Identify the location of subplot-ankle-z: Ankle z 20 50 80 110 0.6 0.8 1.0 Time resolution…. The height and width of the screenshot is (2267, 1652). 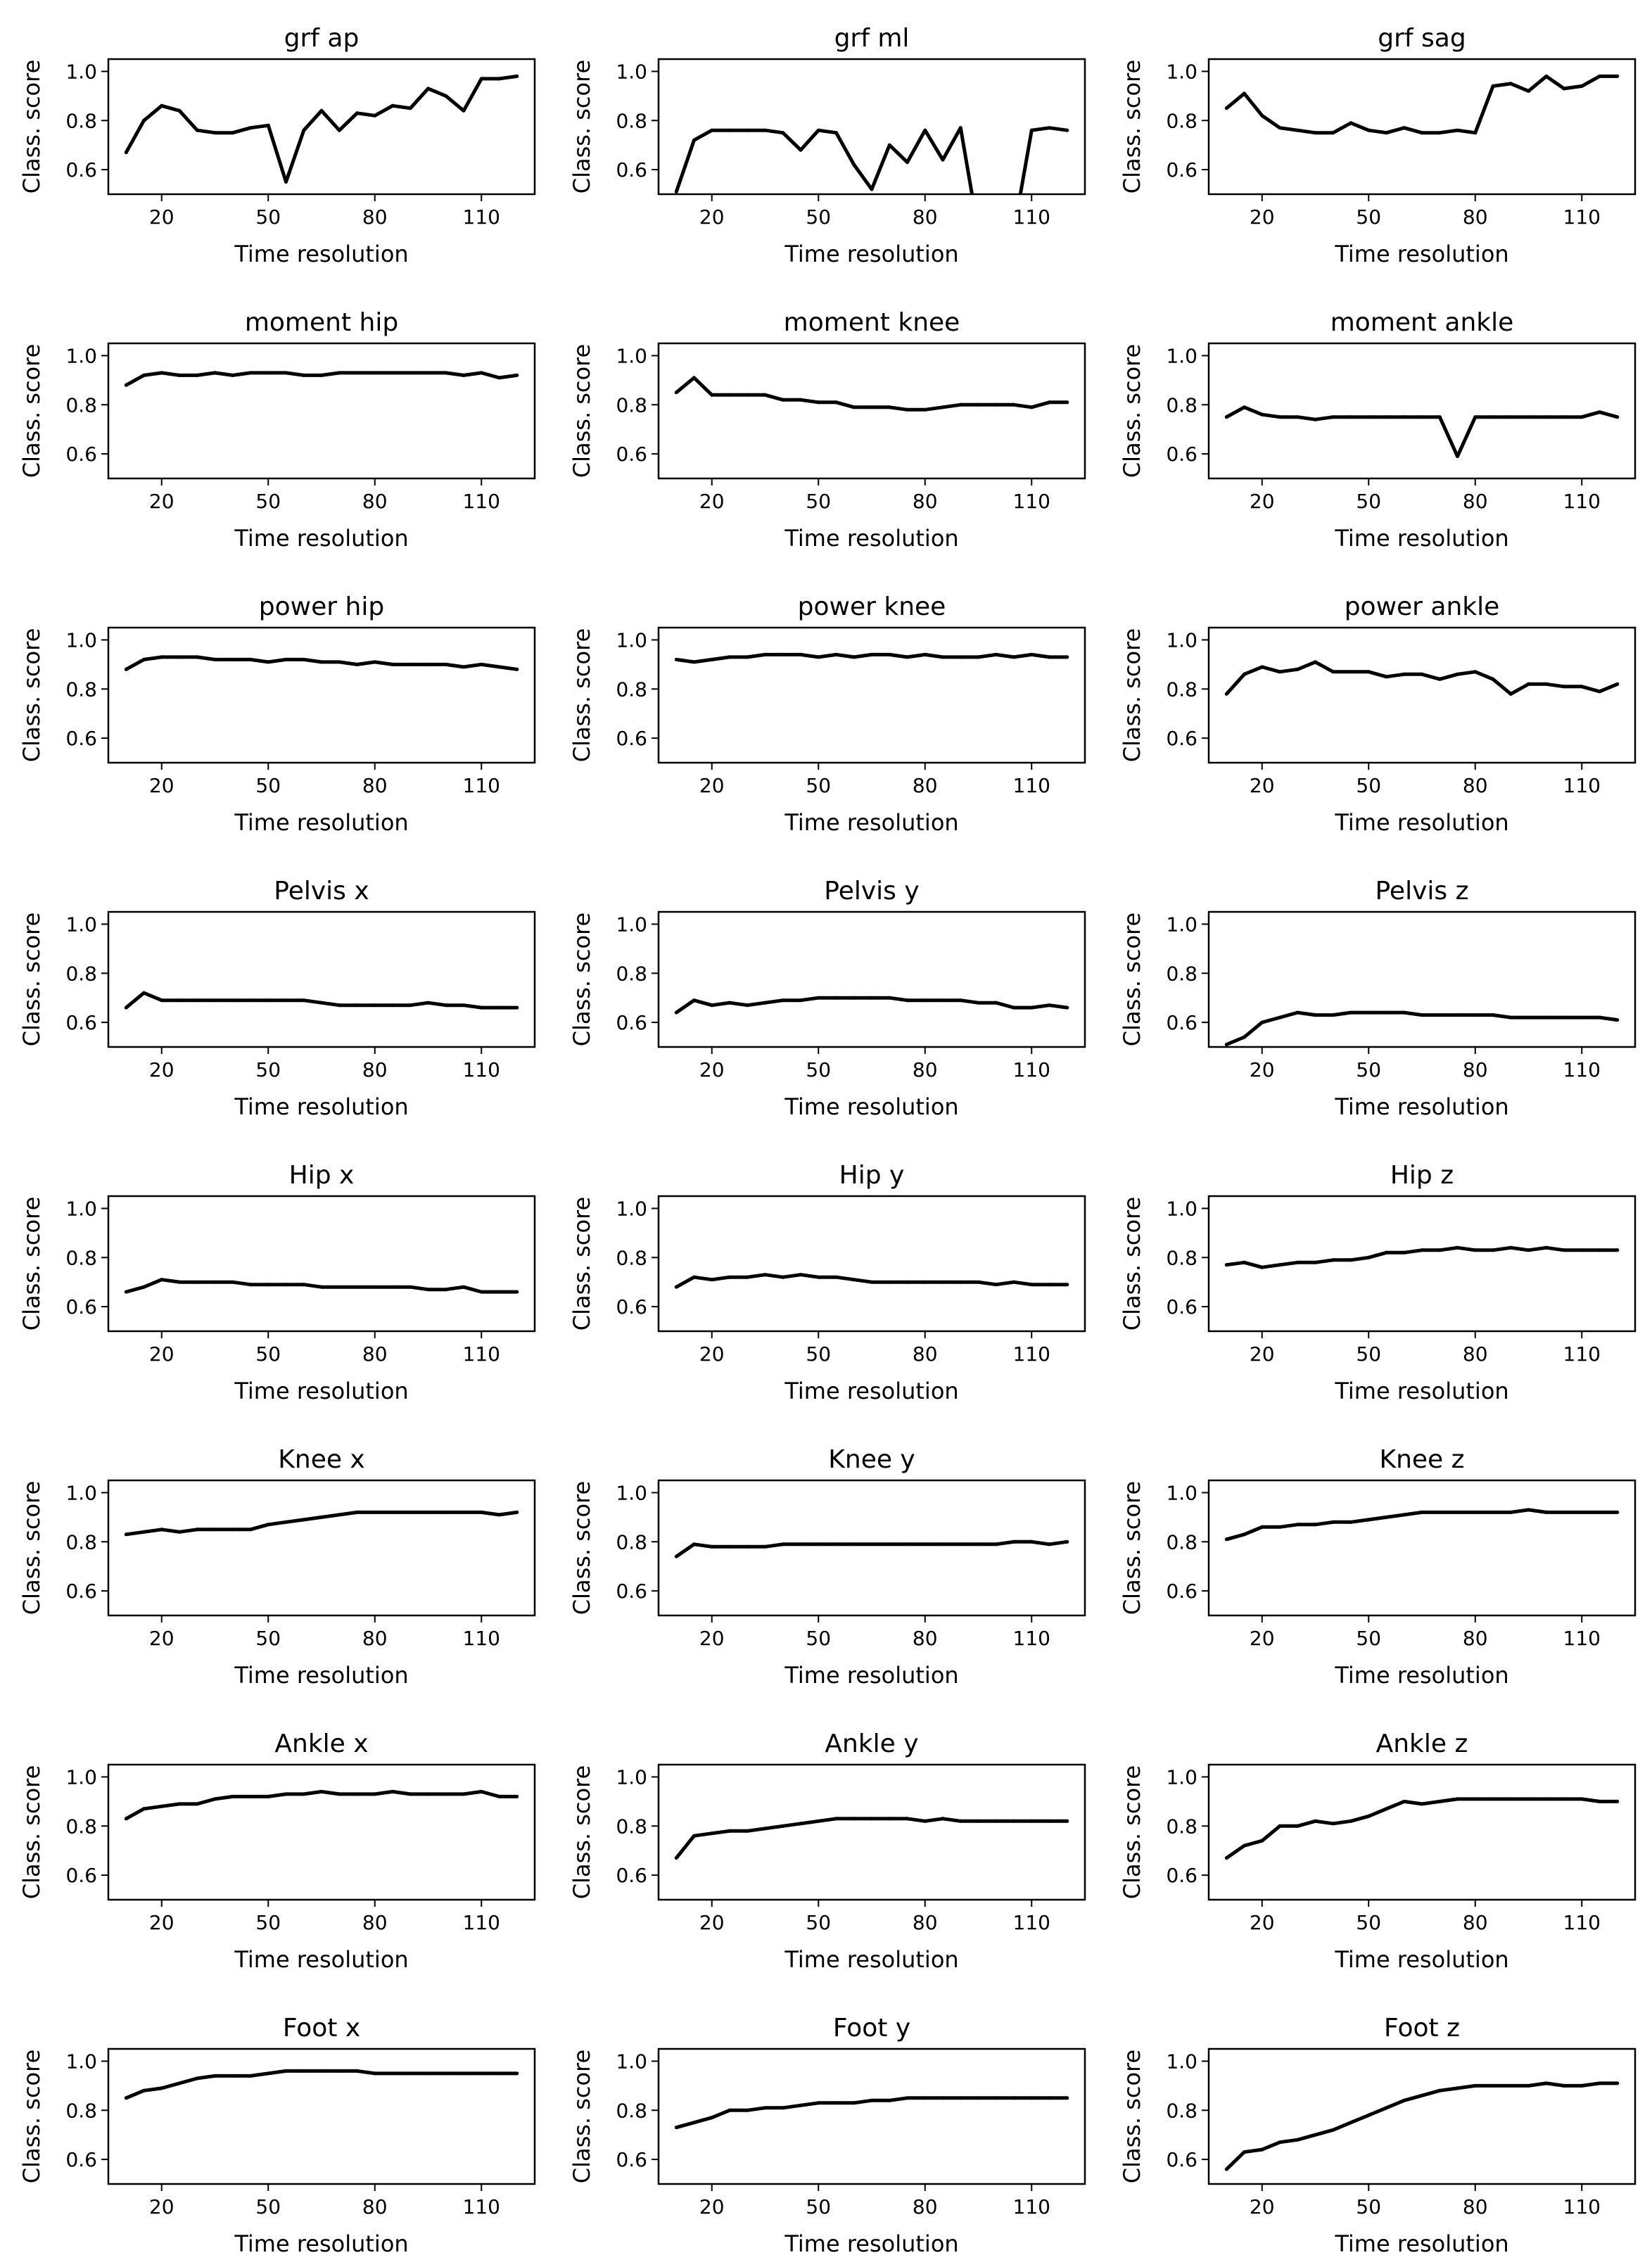
(1378, 1851).